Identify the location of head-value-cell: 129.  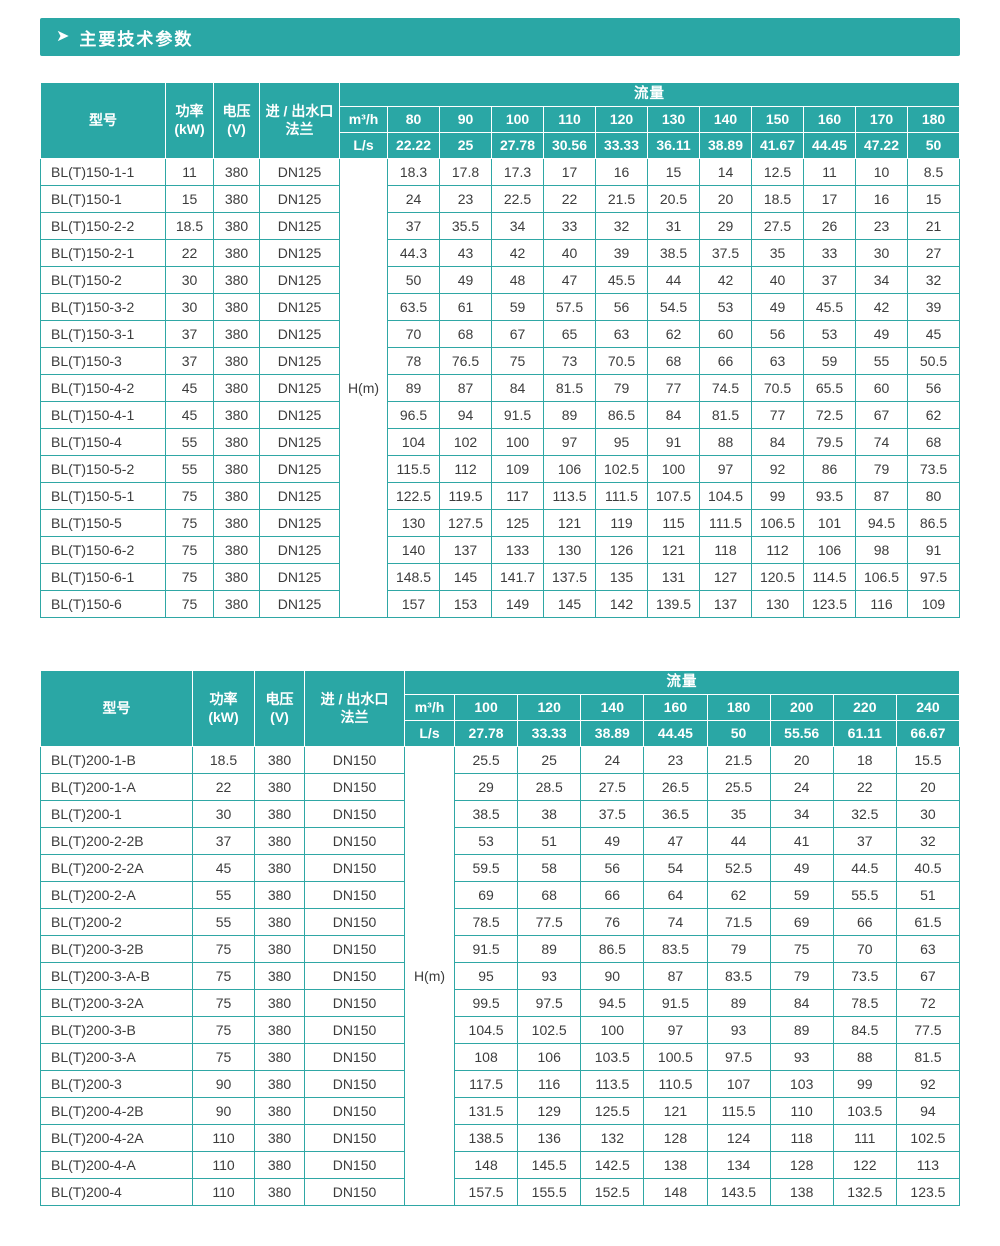
(549, 1111).